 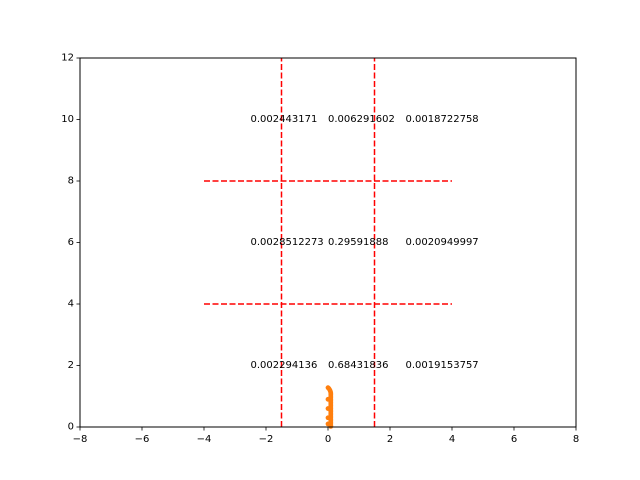 I want to click on y-tick-label-3: 6, so click(x=71, y=242).